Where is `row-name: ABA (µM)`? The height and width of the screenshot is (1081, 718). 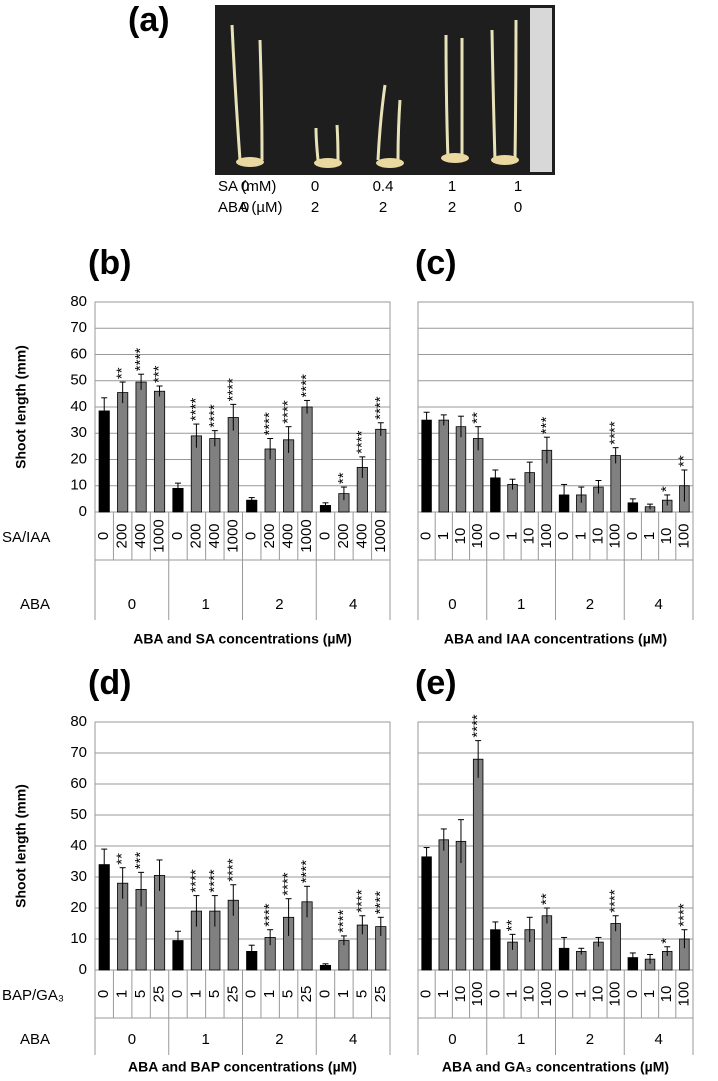
row-name: ABA (µM) is located at coordinates (250, 207).